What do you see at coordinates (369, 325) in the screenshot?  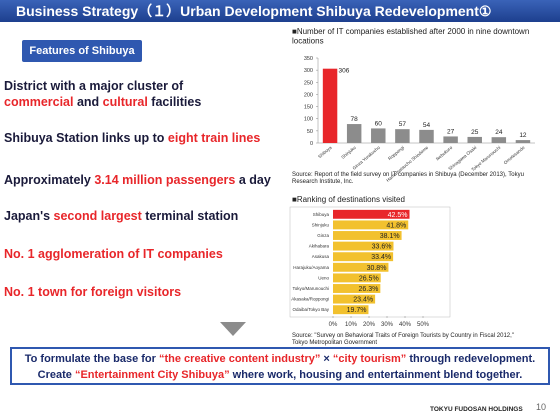 I see `x-tick-label: 20%` at bounding box center [369, 325].